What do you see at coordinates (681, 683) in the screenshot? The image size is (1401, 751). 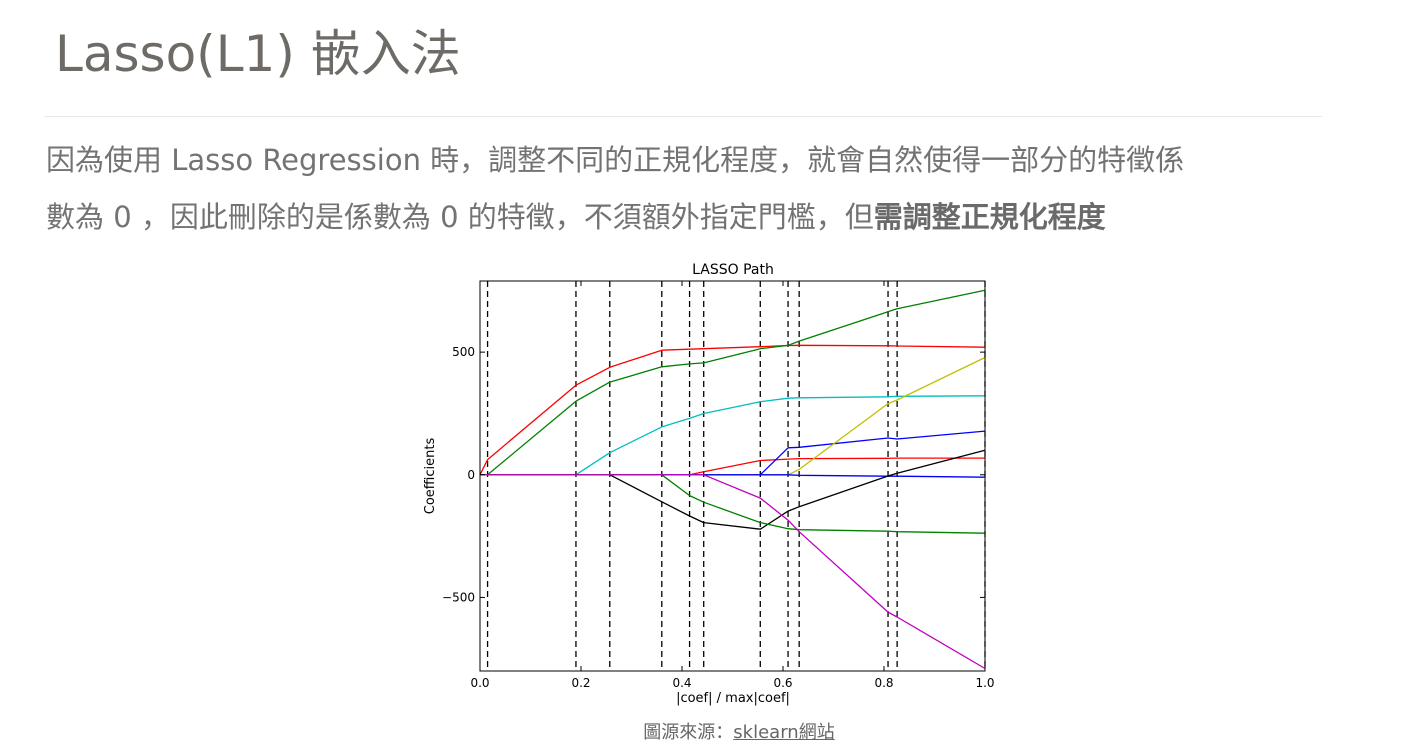 I see `x-tick-label: 0.4` at bounding box center [681, 683].